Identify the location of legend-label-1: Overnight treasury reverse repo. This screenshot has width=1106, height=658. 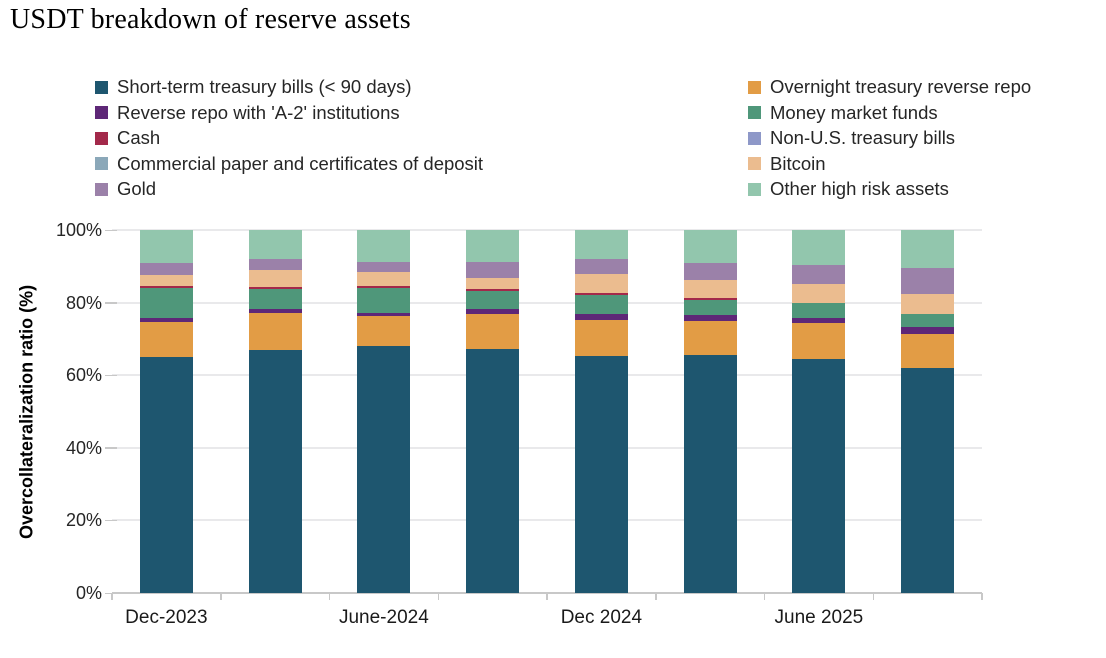
(901, 87).